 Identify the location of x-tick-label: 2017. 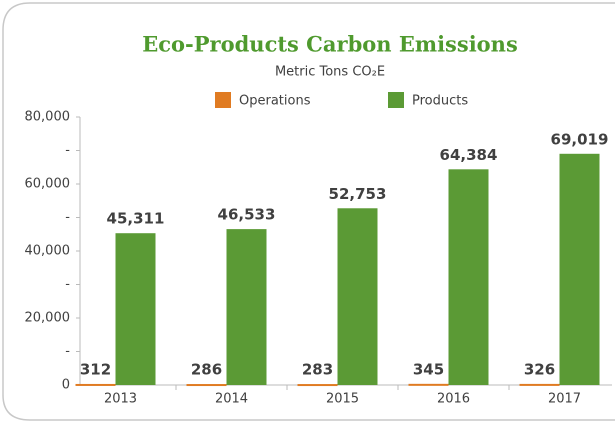
(564, 399).